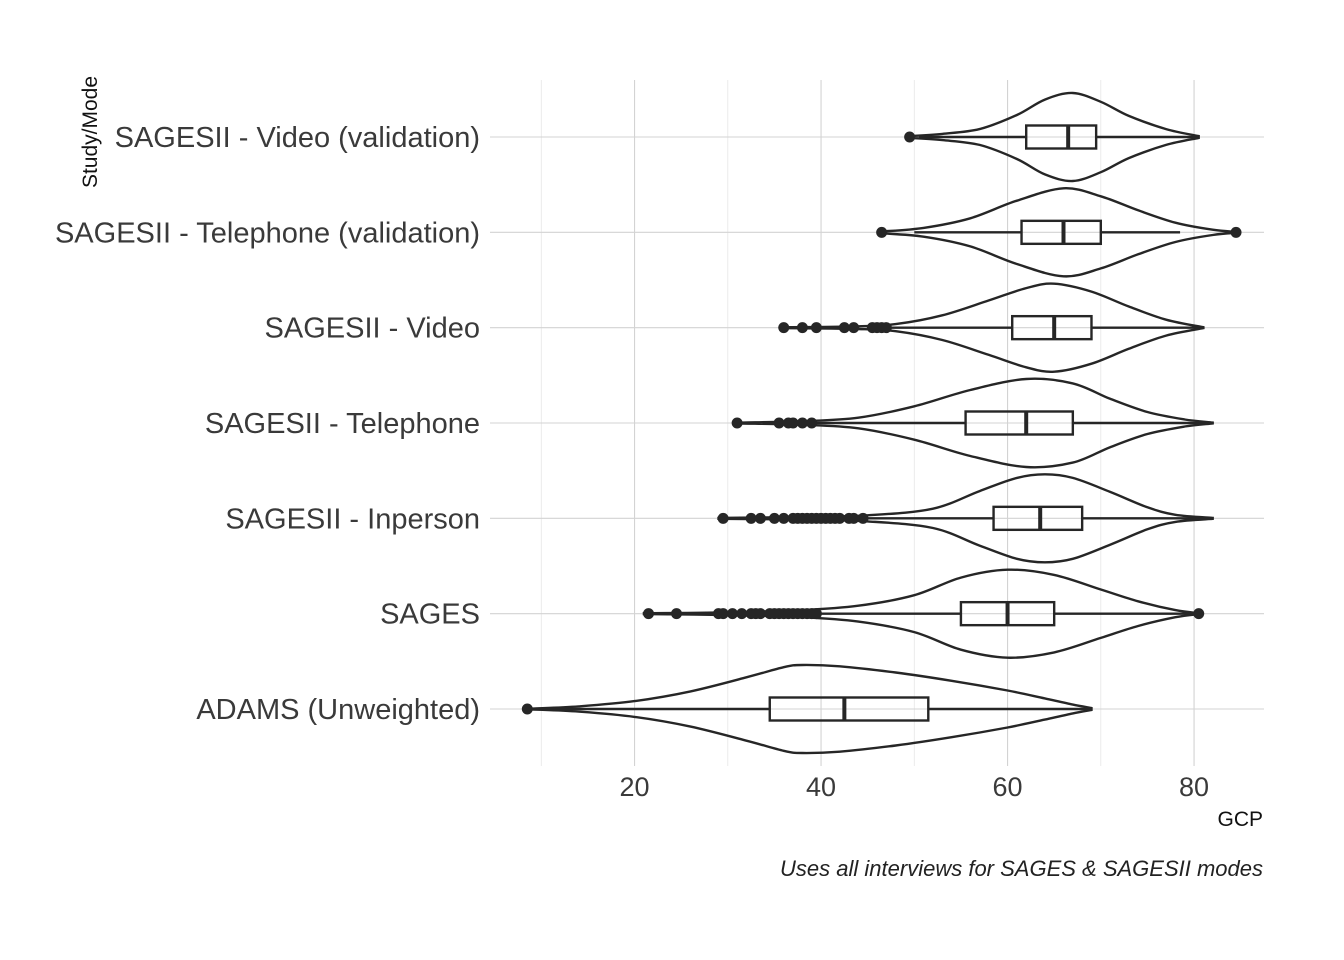 The image size is (1344, 960). I want to click on x-tick-label: 20, so click(635, 787).